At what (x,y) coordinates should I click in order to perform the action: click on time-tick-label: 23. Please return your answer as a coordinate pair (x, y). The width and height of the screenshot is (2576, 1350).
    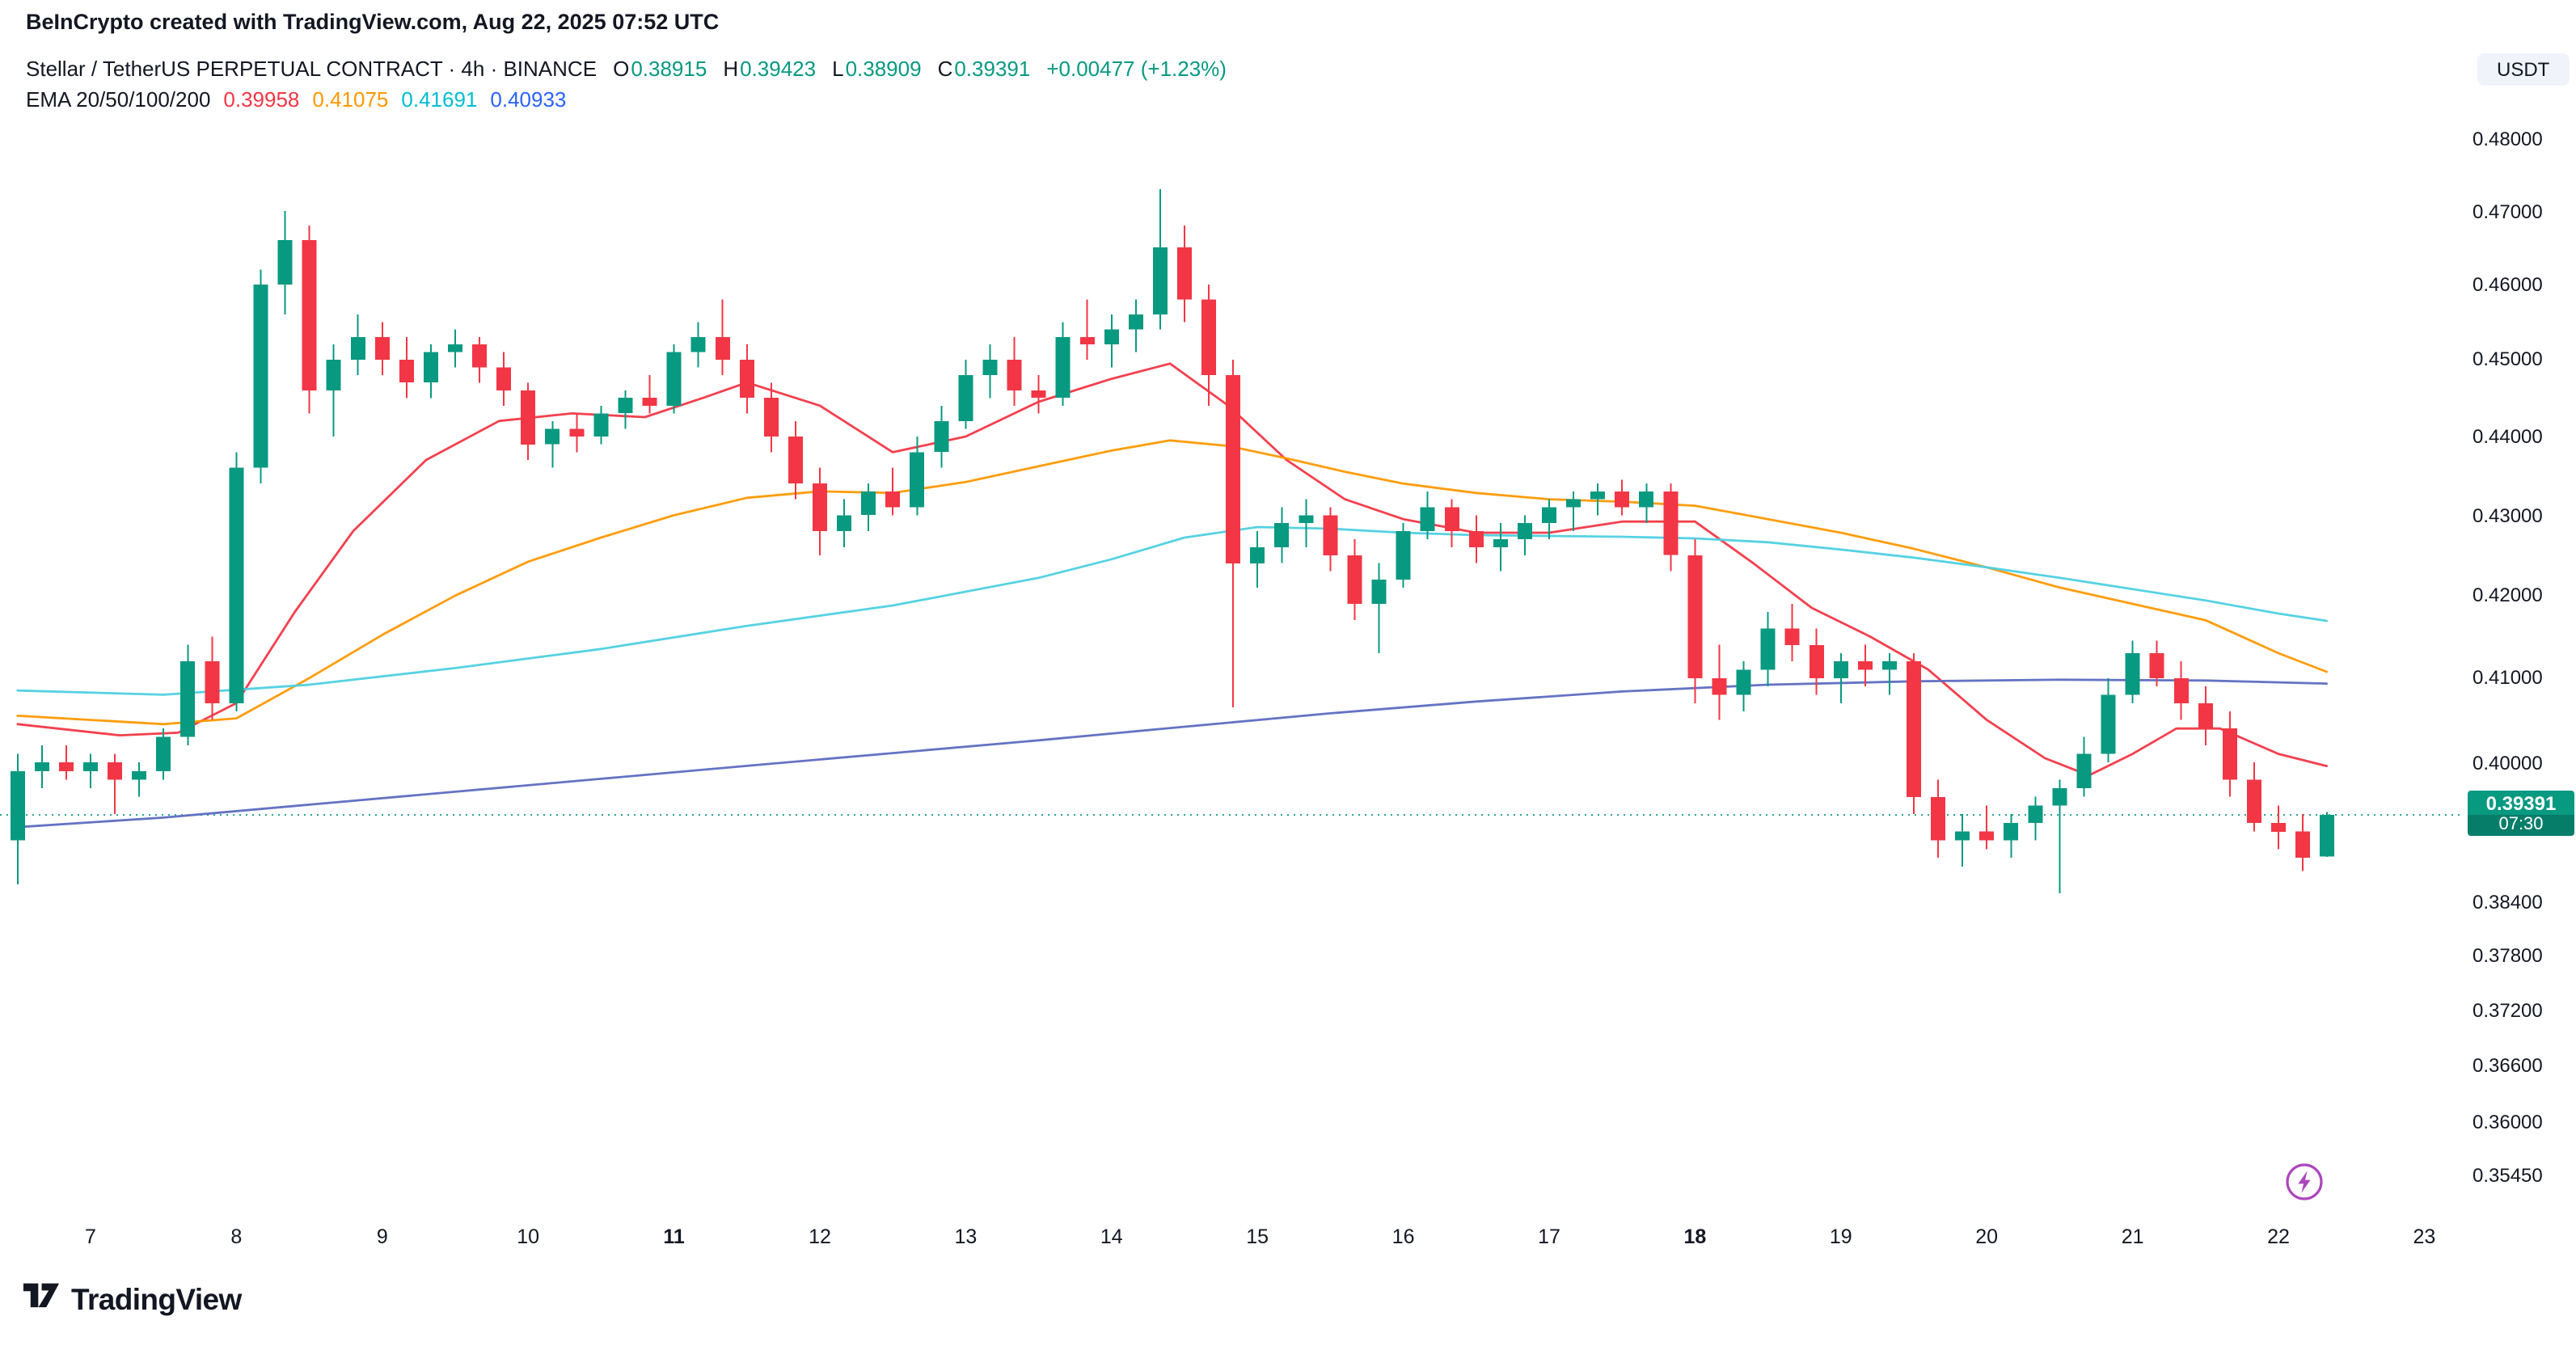
    Looking at the image, I should click on (2424, 1237).